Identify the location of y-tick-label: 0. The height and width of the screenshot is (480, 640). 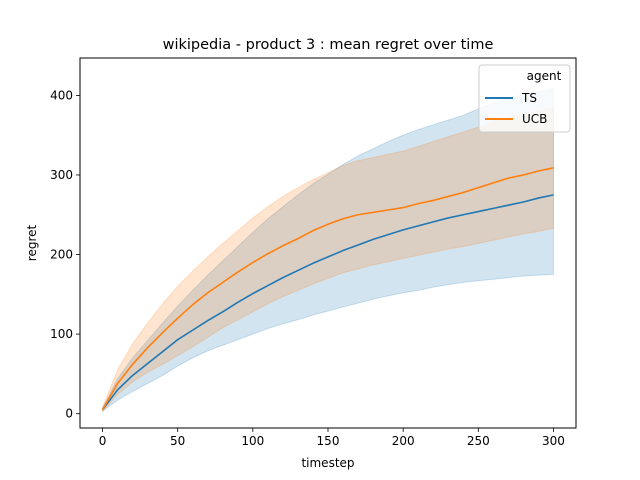
(69, 414).